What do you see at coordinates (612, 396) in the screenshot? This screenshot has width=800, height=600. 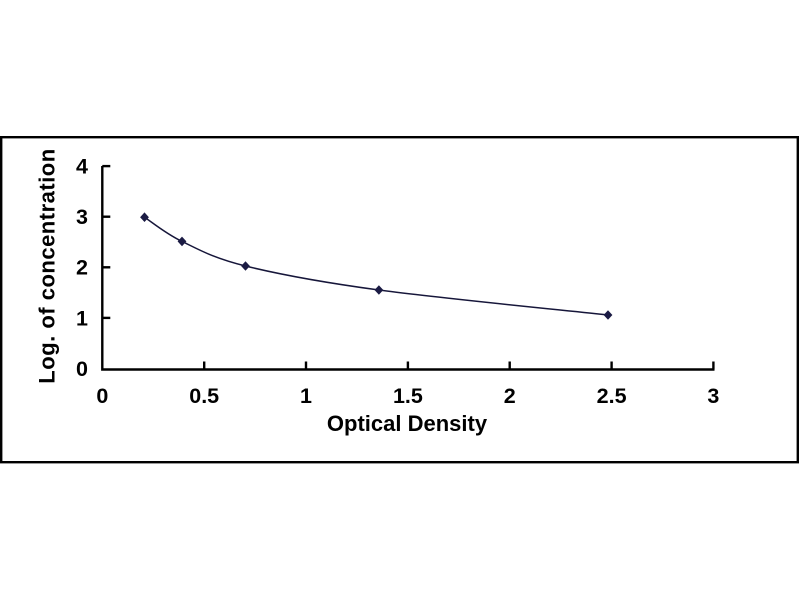 I see `svg-text: 2.5` at bounding box center [612, 396].